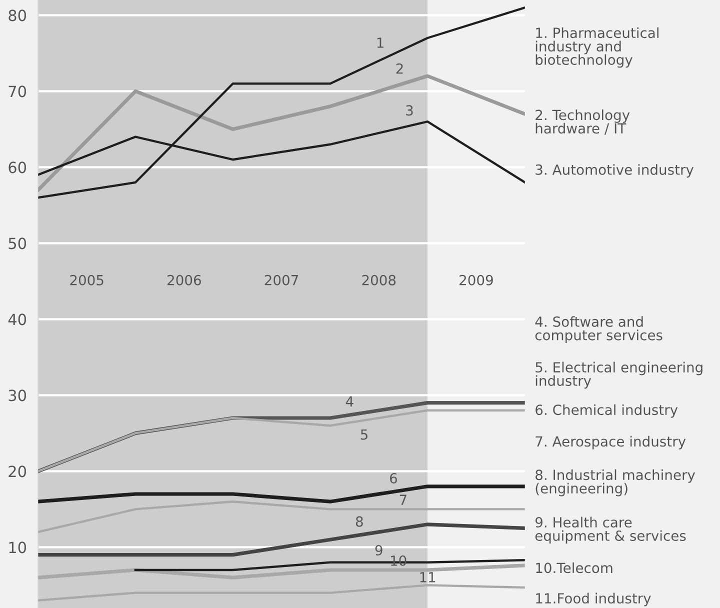 This screenshot has height=608, width=720. What do you see at coordinates (17, 168) in the screenshot?
I see `y-tick-label: 60` at bounding box center [17, 168].